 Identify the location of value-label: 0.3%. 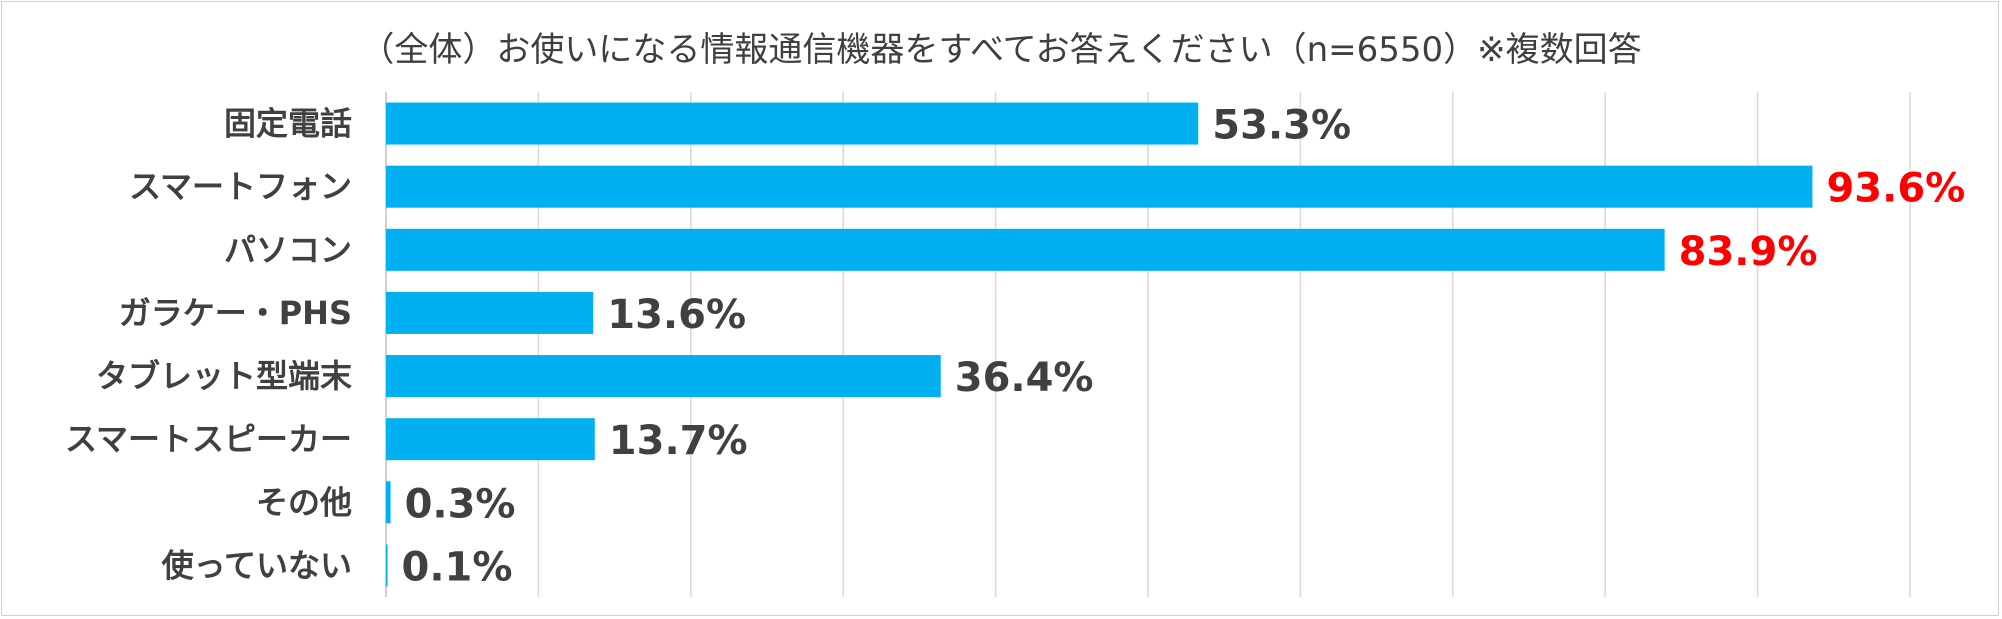
(460, 504).